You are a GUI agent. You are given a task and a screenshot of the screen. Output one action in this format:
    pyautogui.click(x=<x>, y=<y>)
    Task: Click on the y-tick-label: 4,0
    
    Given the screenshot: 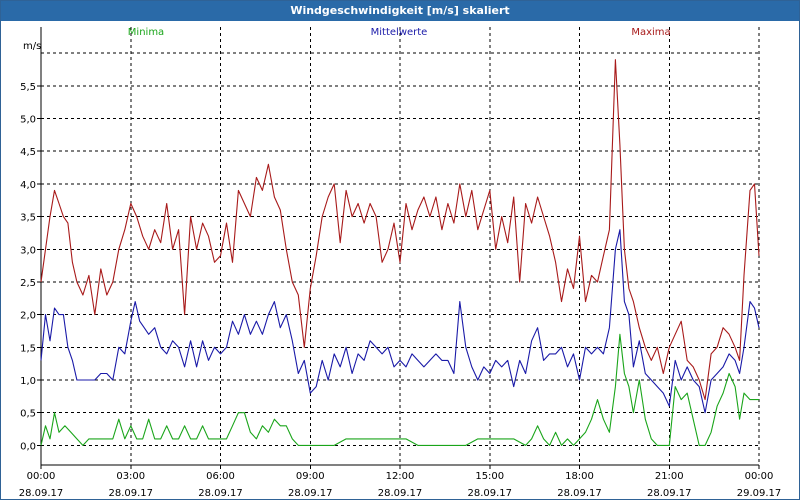 What is the action you would take?
    pyautogui.click(x=28, y=185)
    